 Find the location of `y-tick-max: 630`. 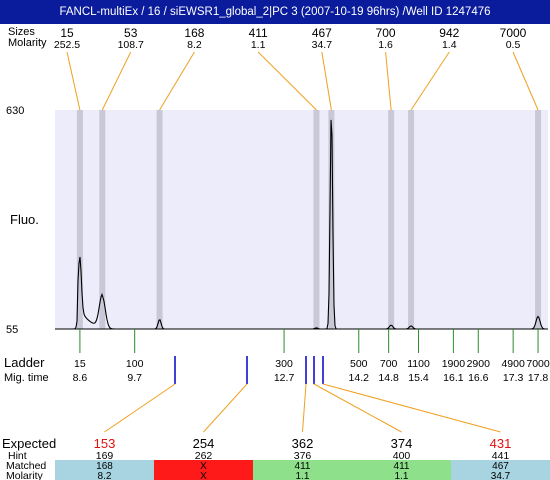

y-tick-max: 630 is located at coordinates (15, 111).